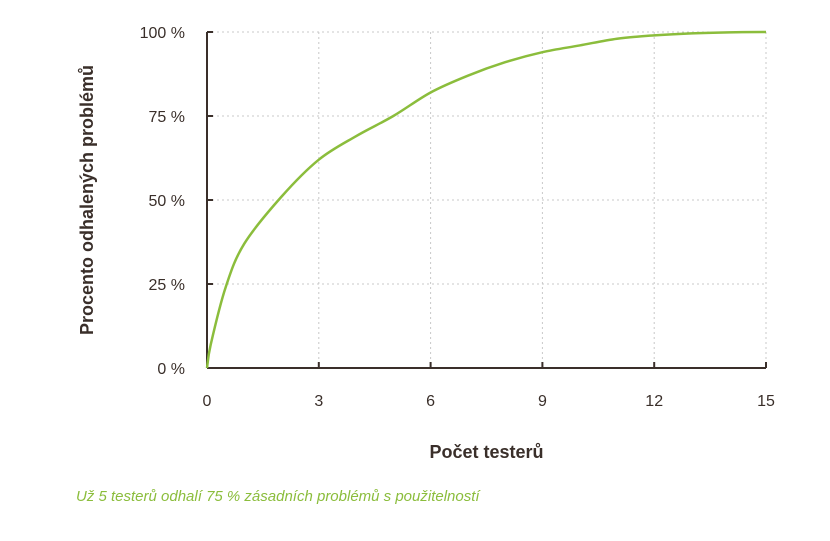 This screenshot has height=541, width=830. Describe the element at coordinates (542, 401) in the screenshot. I see `x-tick-label: 9` at that location.